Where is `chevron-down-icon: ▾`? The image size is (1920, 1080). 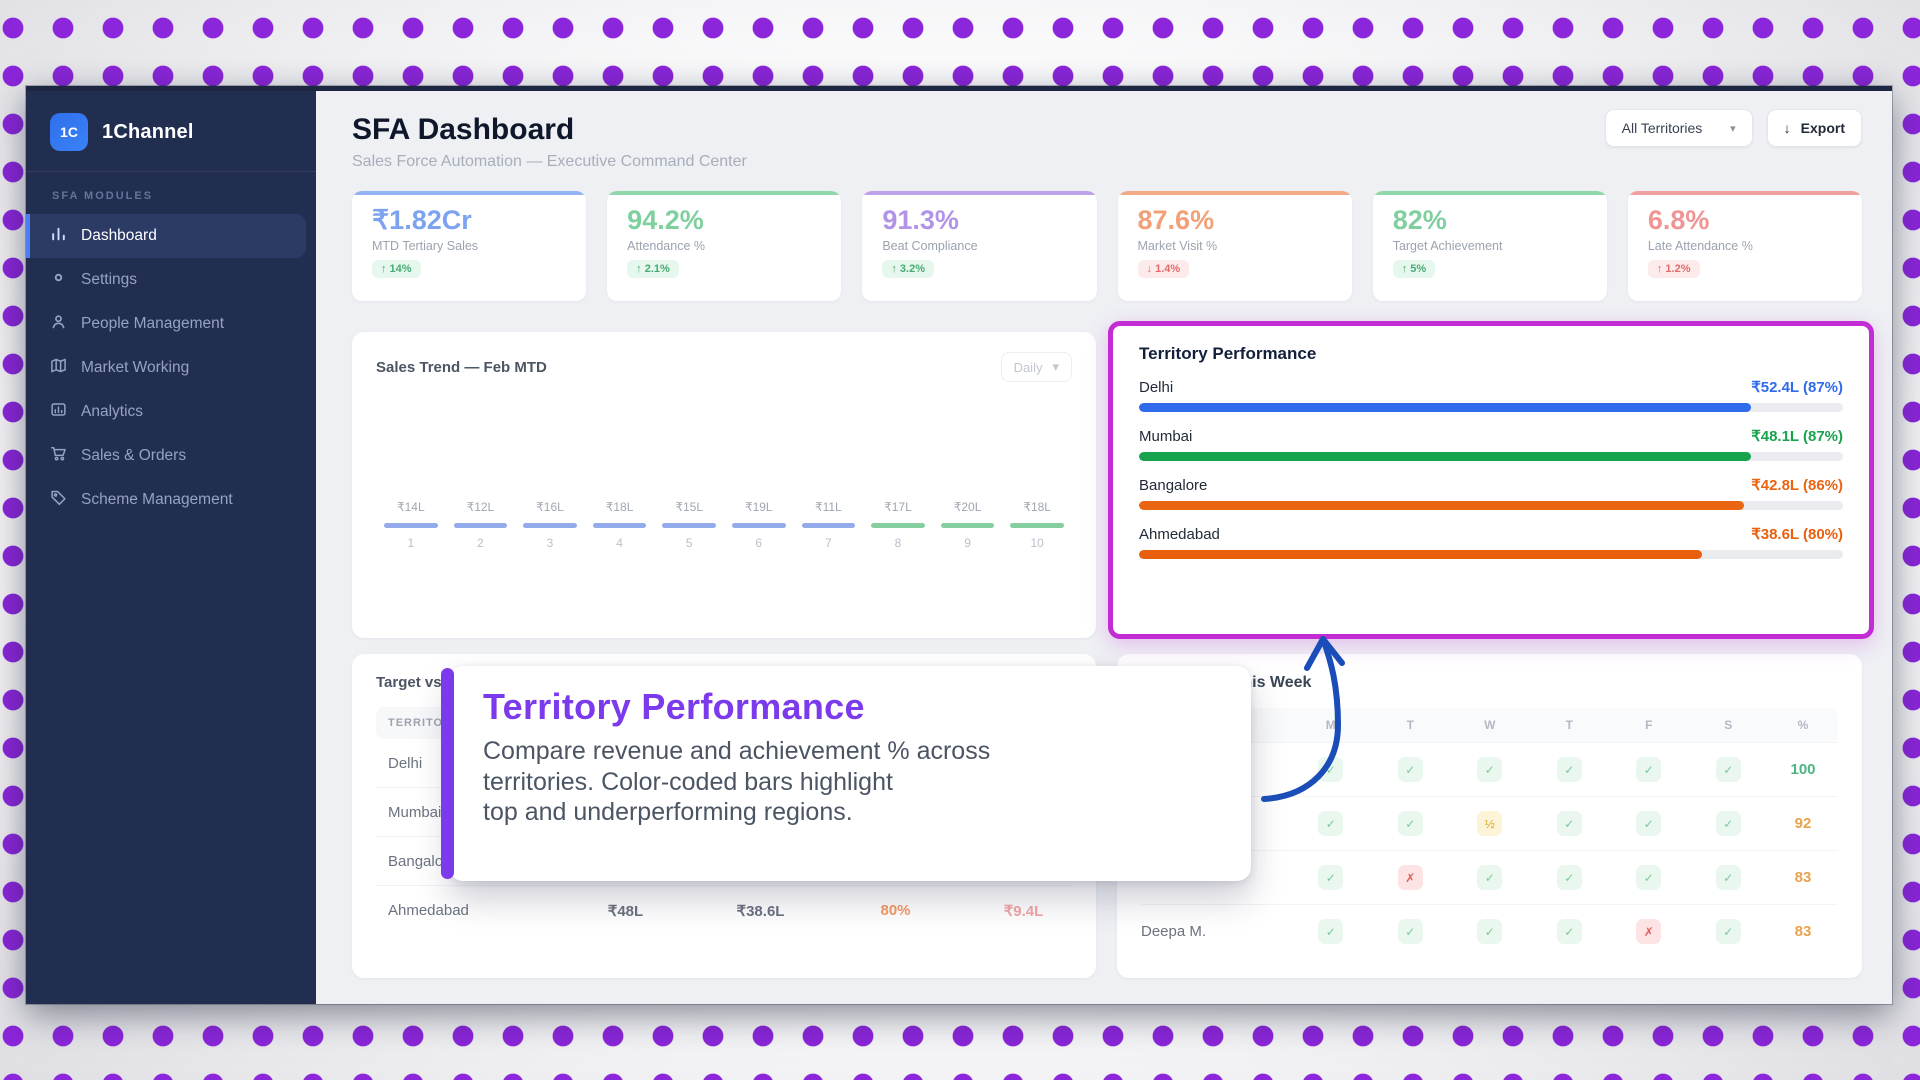
chevron-down-icon: ▾ is located at coordinates (1733, 128).